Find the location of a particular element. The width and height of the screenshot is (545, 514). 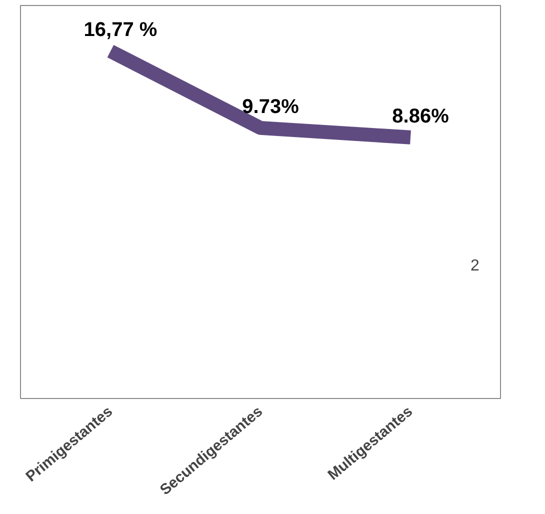

data-label: 9.73% is located at coordinates (271, 107).